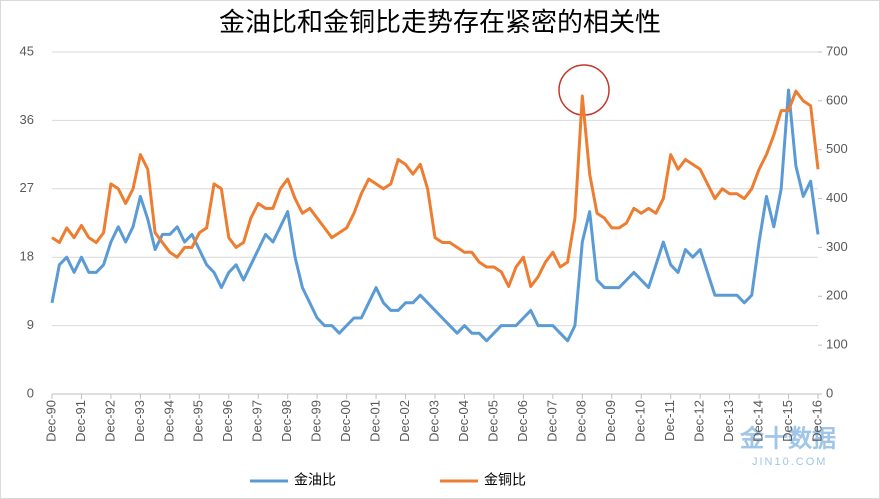 This screenshot has height=499, width=880. What do you see at coordinates (789, 462) in the screenshot?
I see `watermark: JIN10.COM` at bounding box center [789, 462].